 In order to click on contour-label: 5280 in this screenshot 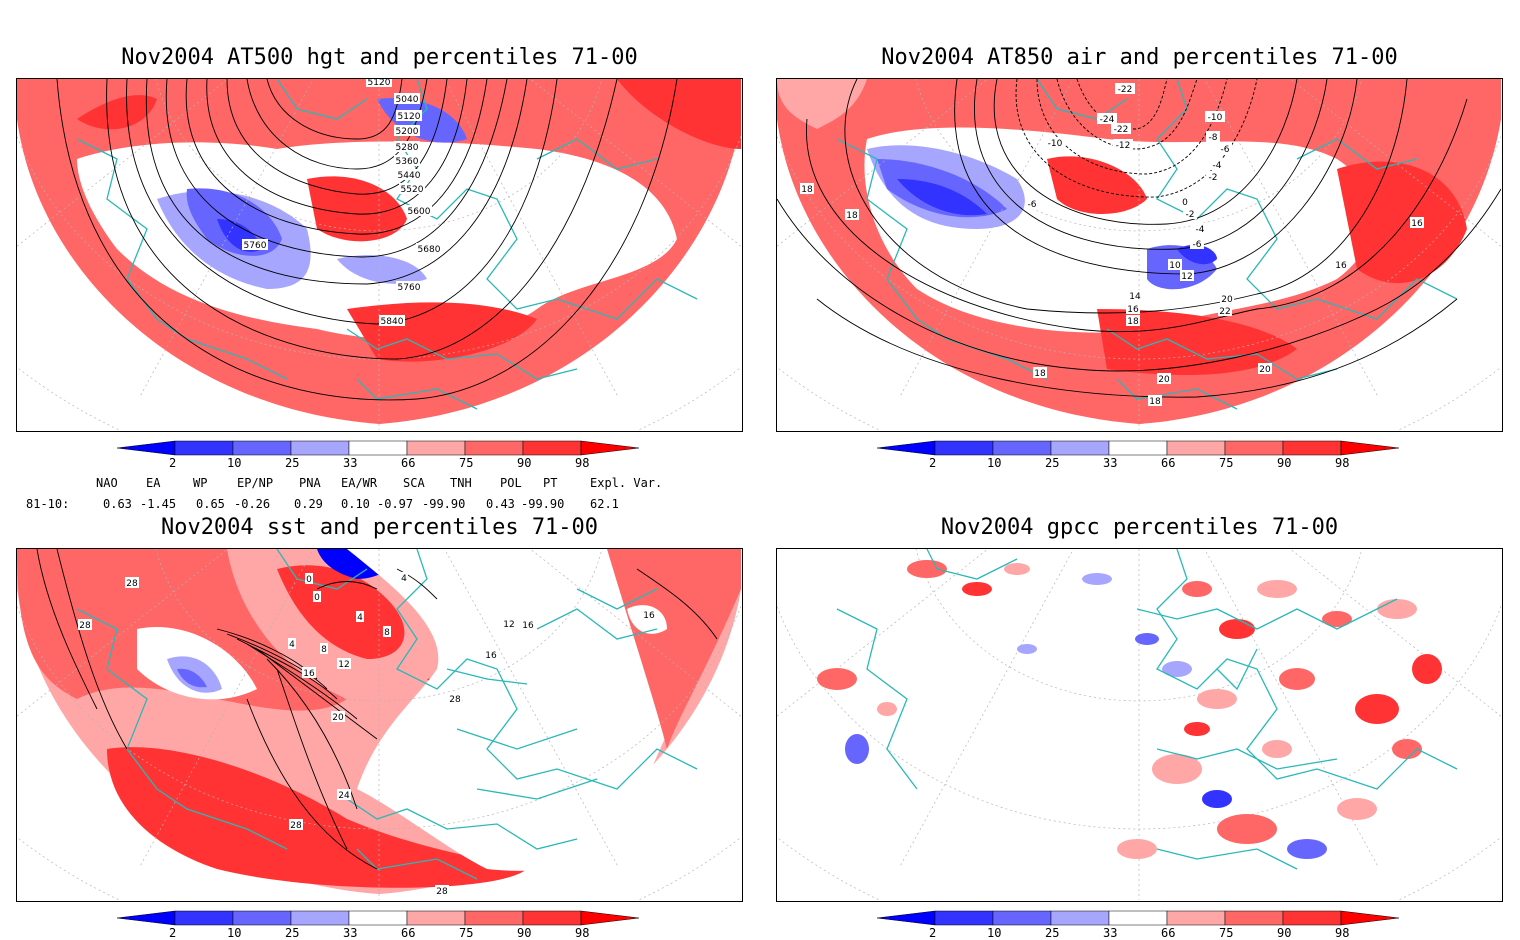, I will do `click(407, 147)`.